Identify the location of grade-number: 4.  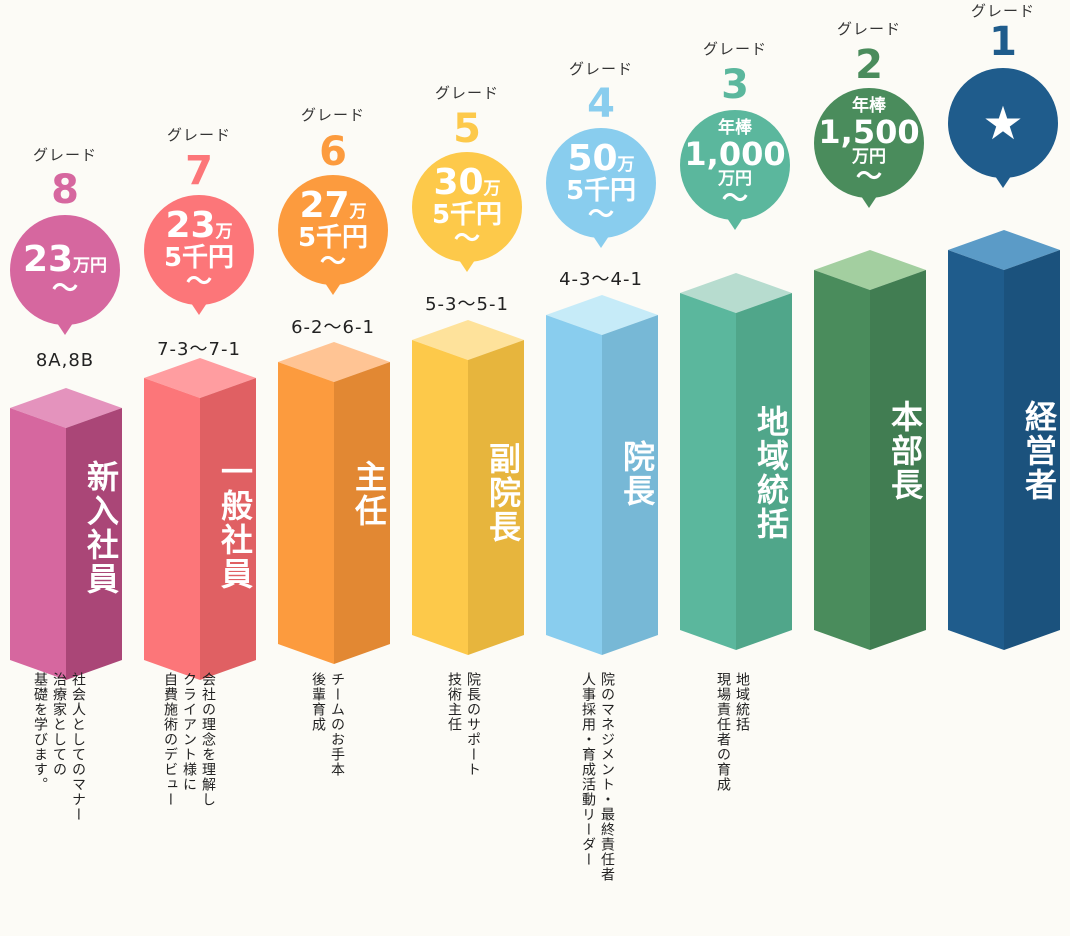
(601, 104).